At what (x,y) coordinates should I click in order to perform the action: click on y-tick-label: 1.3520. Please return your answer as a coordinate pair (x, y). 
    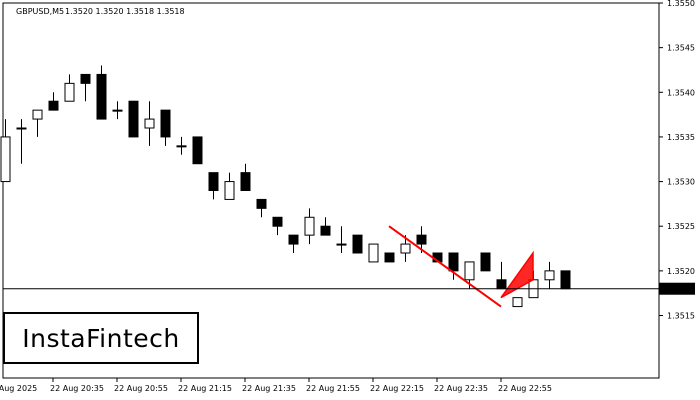
    Looking at the image, I should click on (681, 271).